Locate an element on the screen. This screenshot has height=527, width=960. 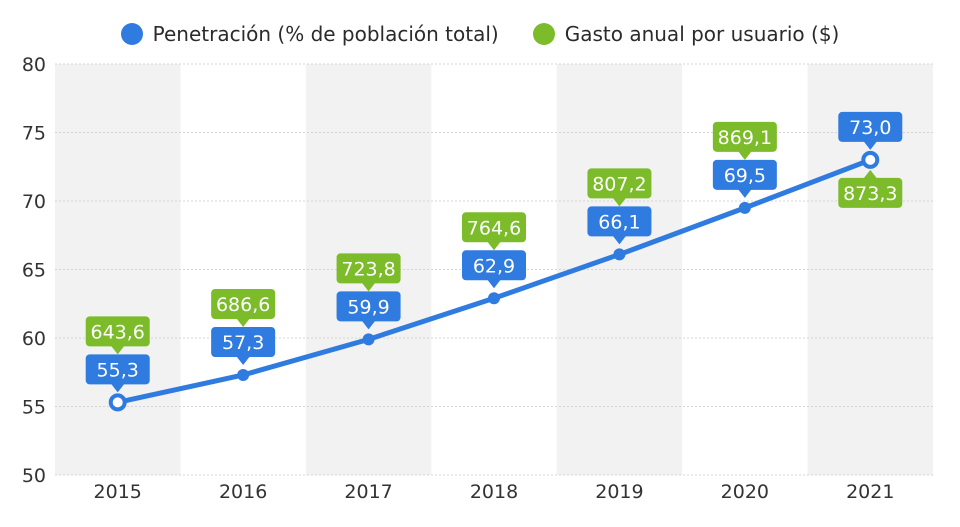
penetration-label-2021-text: 73,0 is located at coordinates (870, 128).